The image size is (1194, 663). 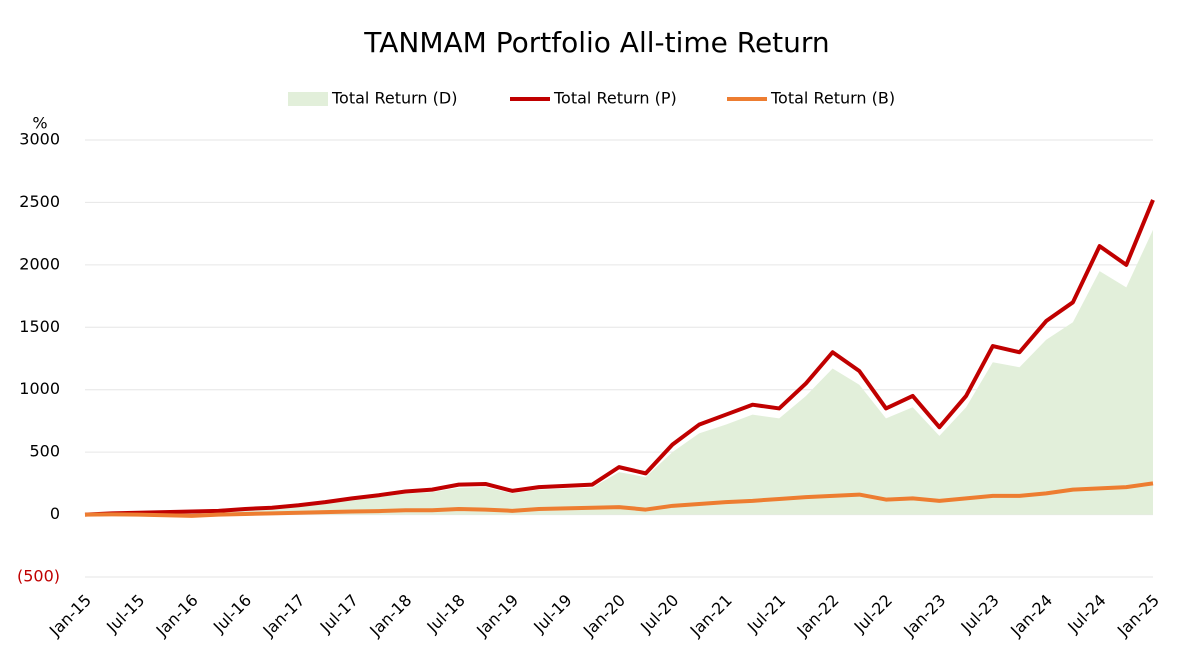 I want to click on legend-label: Total Return (B), so click(x=832, y=98).